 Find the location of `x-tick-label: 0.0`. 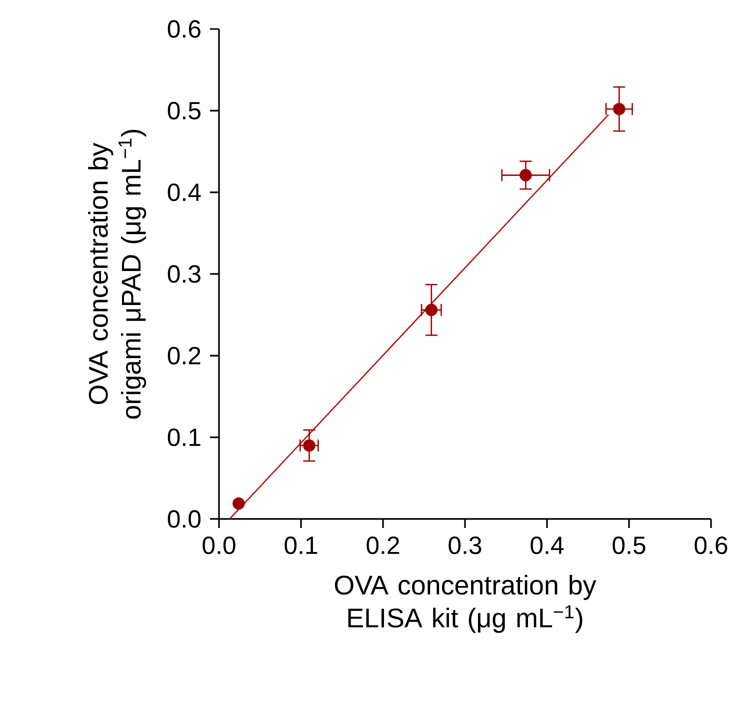

x-tick-label: 0.0 is located at coordinates (219, 545).